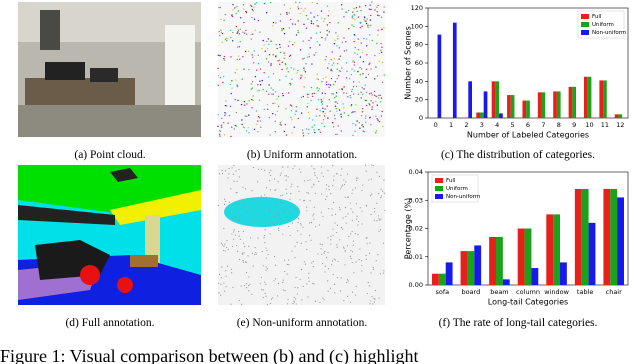 Image resolution: width=634 pixels, height=364 pixels. Describe the element at coordinates (451, 125) in the screenshot. I see `x-tick-label: 1` at that location.